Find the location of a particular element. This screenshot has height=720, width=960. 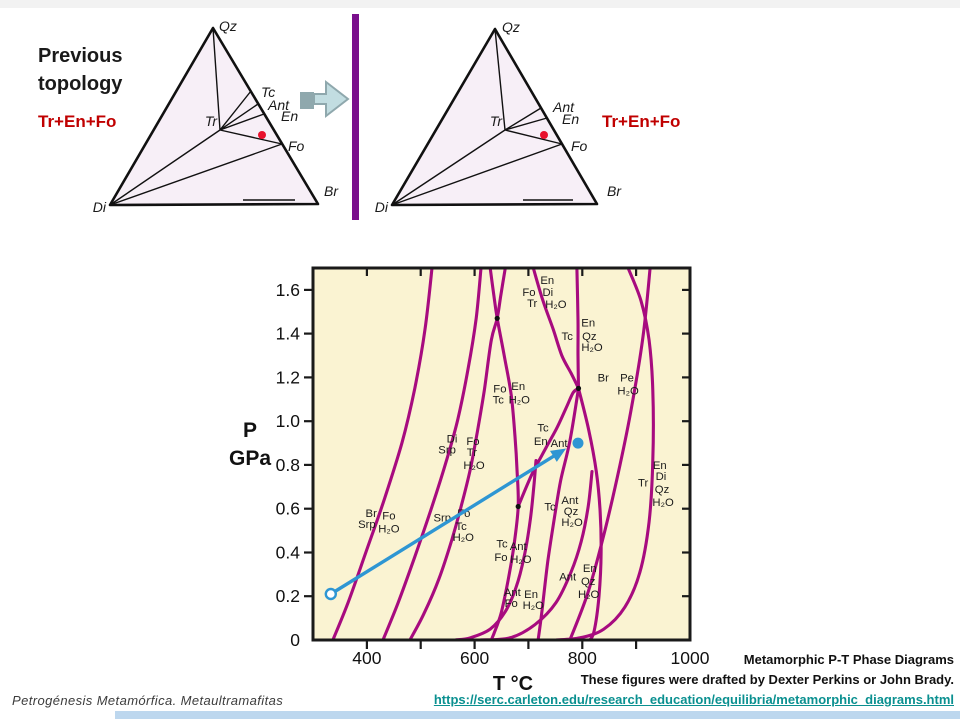

arrowhead-icon is located at coordinates (558, 455).